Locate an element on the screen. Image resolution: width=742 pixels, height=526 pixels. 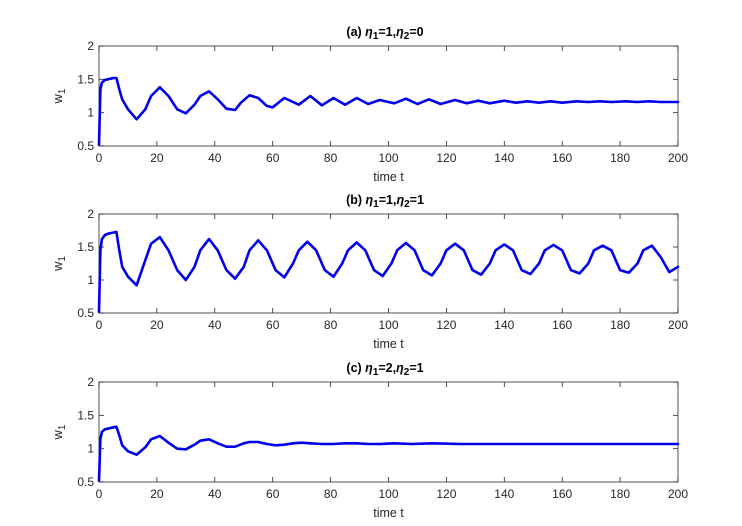
title-text-part: =2, is located at coordinates (387, 368).